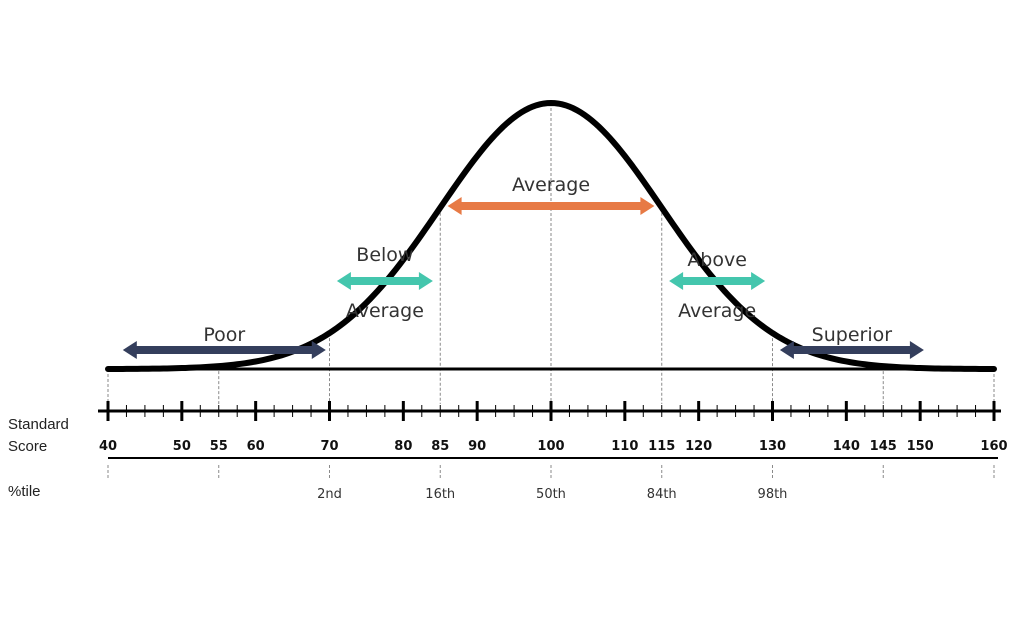 This screenshot has width=1019, height=624. I want to click on poor-label: Poor, so click(224, 335).